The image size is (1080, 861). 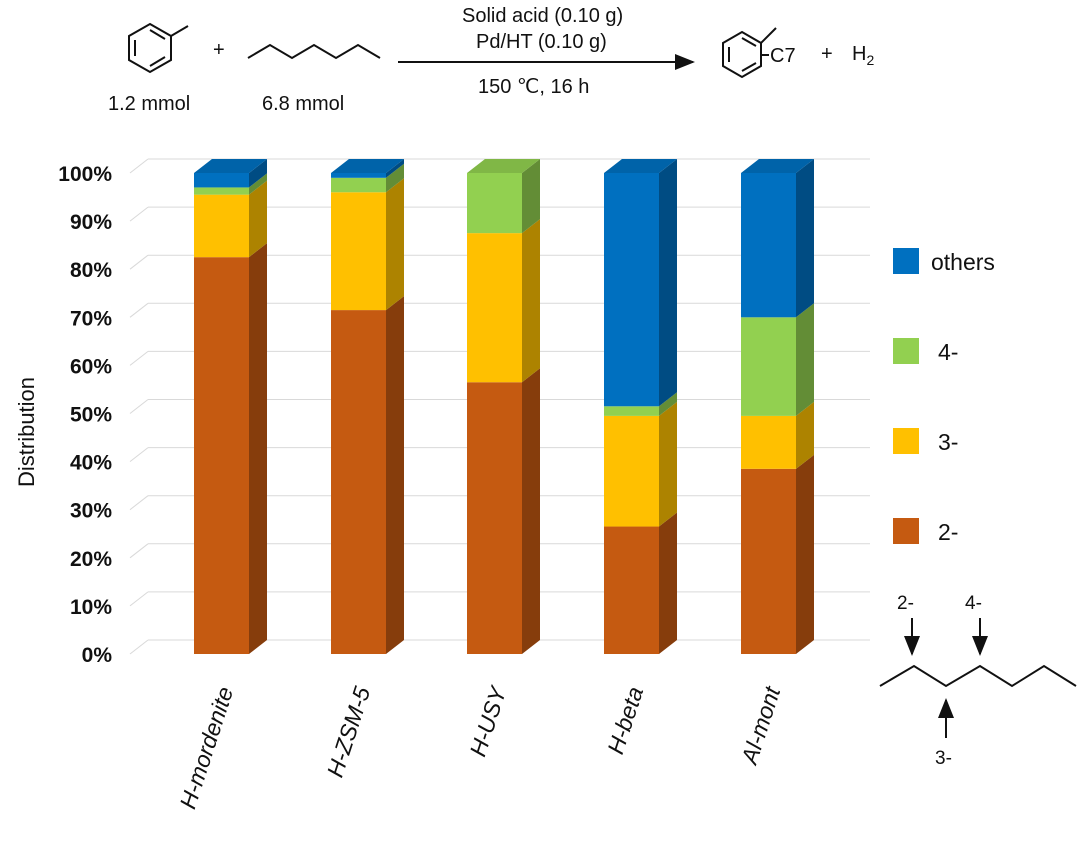 What do you see at coordinates (91, 463) in the screenshot?
I see `y-tick-label: 40%` at bounding box center [91, 463].